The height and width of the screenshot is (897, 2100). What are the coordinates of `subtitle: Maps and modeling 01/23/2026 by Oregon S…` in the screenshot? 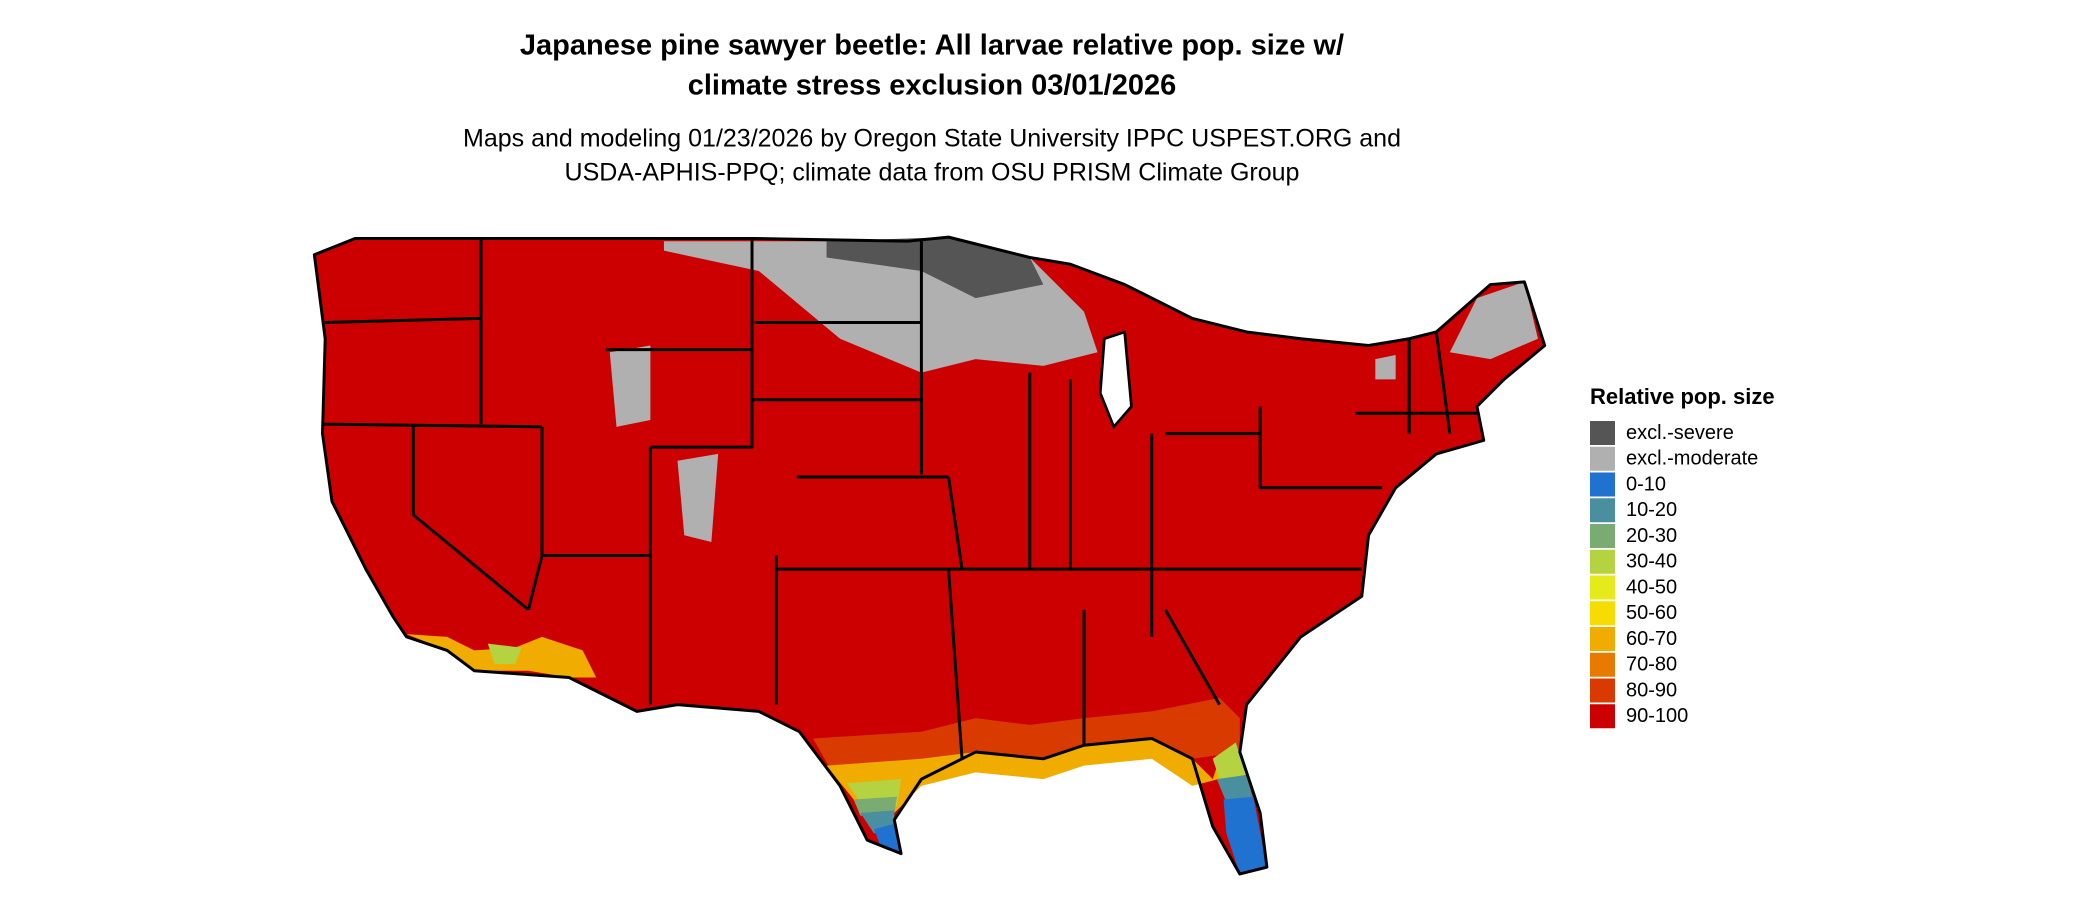 It's located at (932, 139).